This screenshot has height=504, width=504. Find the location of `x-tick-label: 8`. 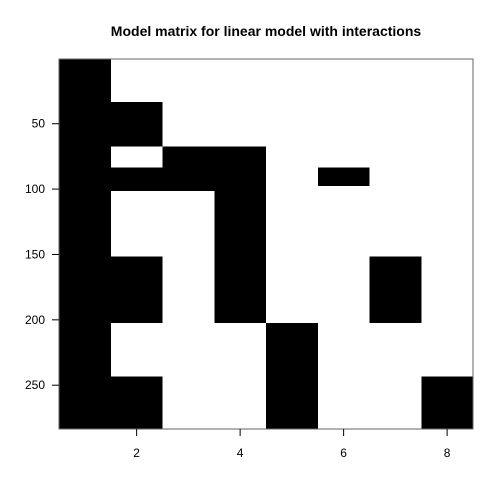

x-tick-label: 8 is located at coordinates (447, 453).